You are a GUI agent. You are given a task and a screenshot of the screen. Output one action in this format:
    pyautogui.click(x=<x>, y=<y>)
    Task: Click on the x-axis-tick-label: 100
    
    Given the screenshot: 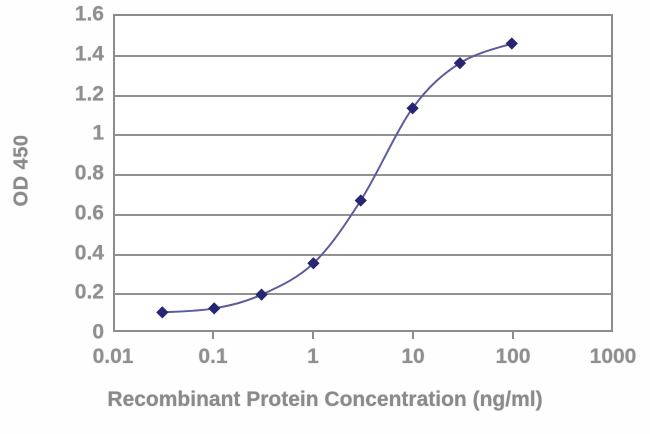 What is the action you would take?
    pyautogui.click(x=513, y=356)
    